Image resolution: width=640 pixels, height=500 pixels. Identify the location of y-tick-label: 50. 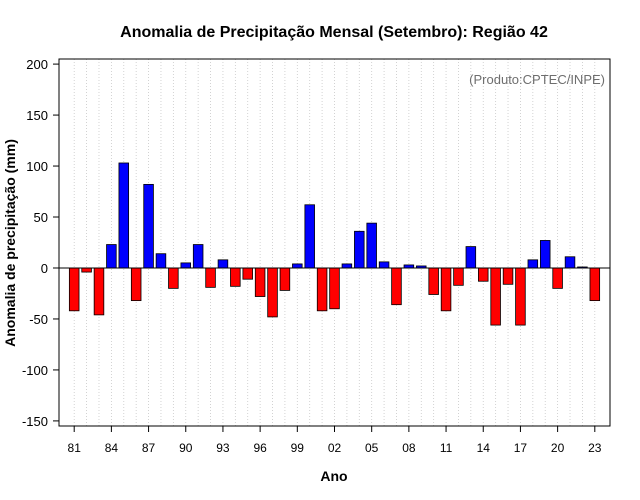
(41, 217).